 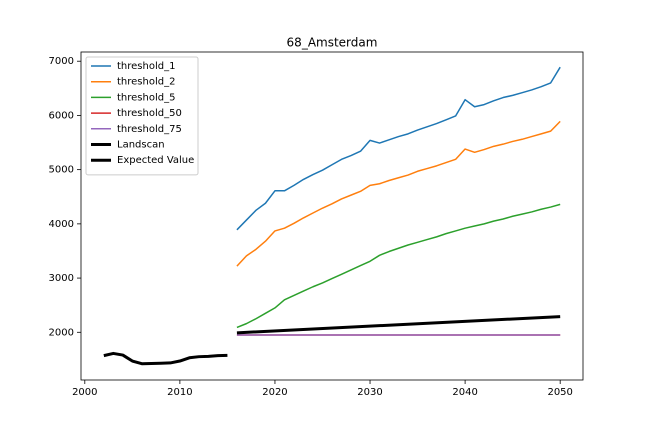 What do you see at coordinates (332, 43) in the screenshot?
I see `chart-title: 68_Amsterdam` at bounding box center [332, 43].